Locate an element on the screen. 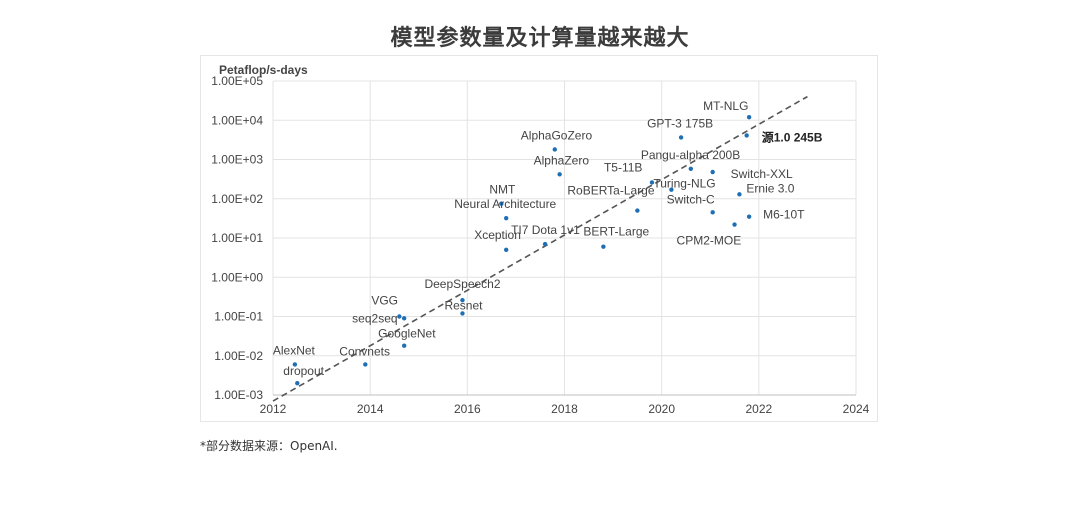  data-label: seq2seq is located at coordinates (374, 318).